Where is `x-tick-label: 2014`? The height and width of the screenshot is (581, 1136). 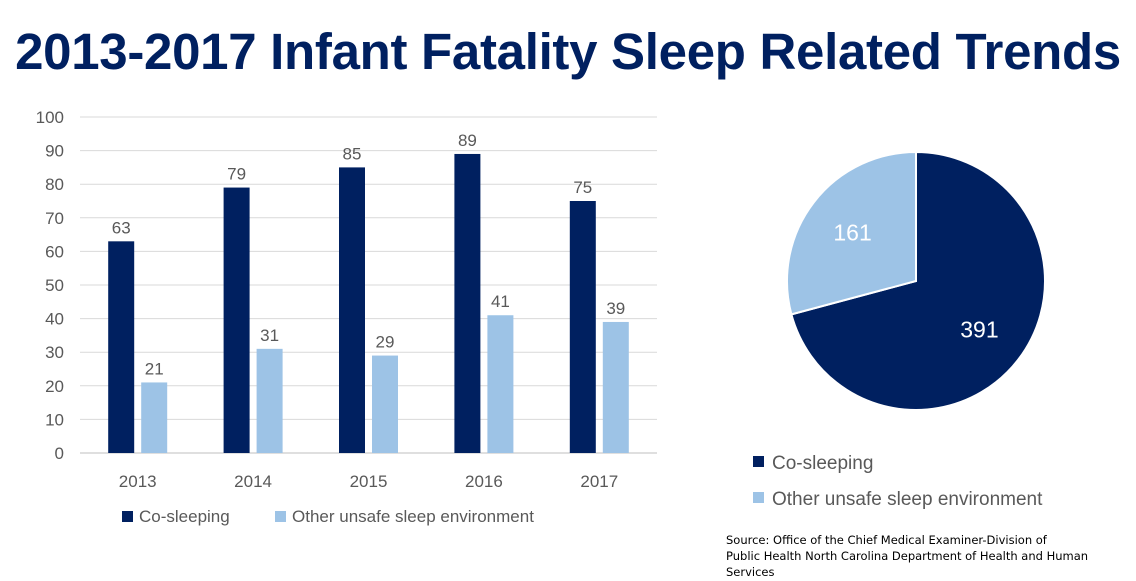
x-tick-label: 2014 is located at coordinates (253, 481).